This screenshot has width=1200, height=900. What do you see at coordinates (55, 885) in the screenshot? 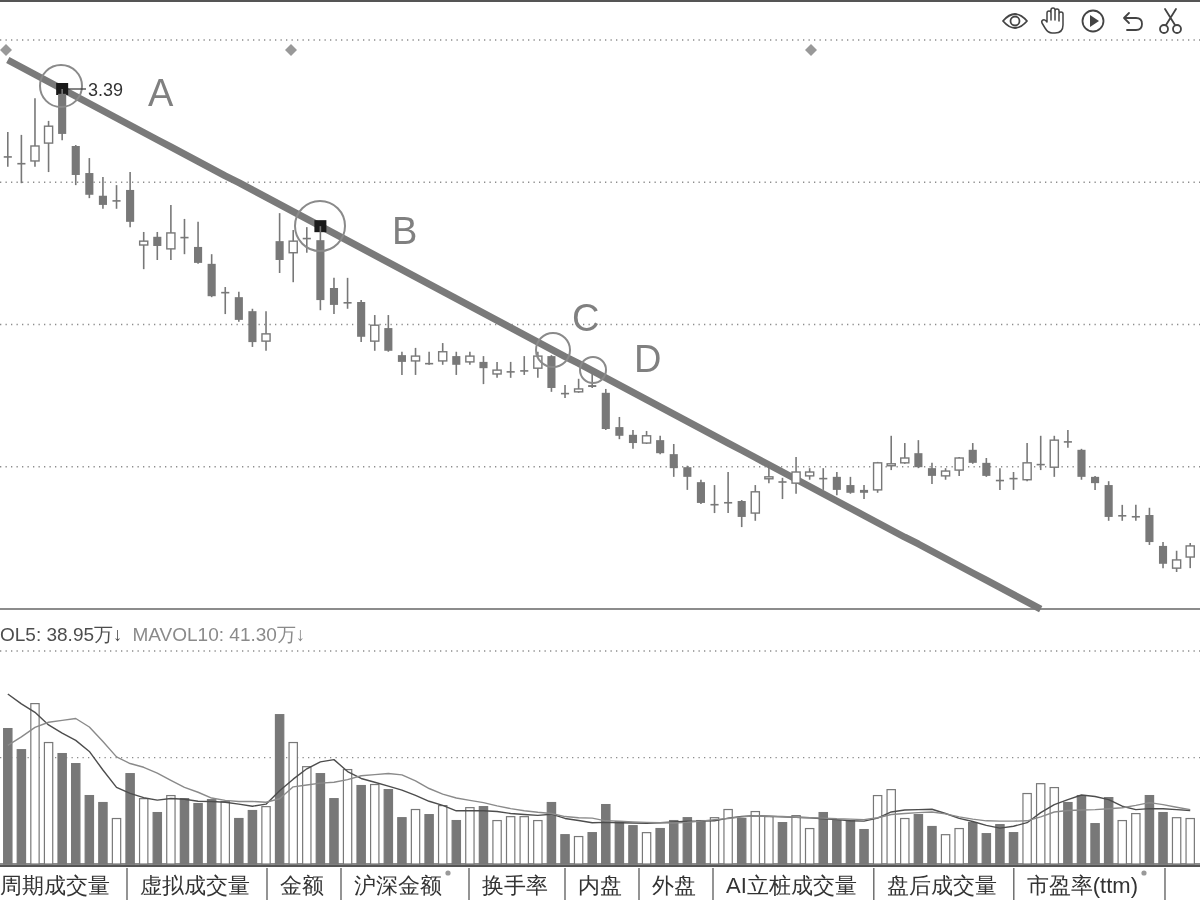
I see `text: 周期成交量` at bounding box center [55, 885].